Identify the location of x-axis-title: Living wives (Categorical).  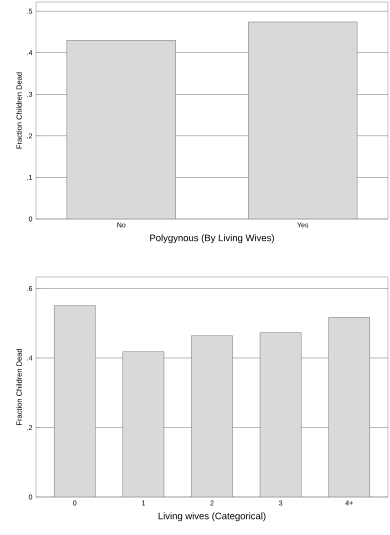
(212, 517).